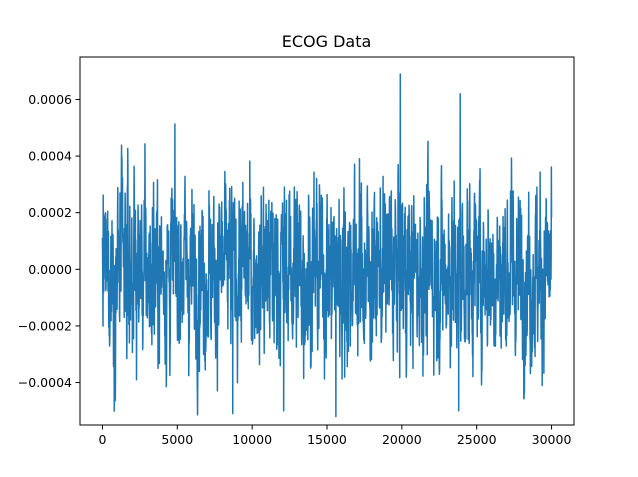 The width and height of the screenshot is (638, 477). Describe the element at coordinates (177, 439) in the screenshot. I see `x-tick-label: 5000` at that location.